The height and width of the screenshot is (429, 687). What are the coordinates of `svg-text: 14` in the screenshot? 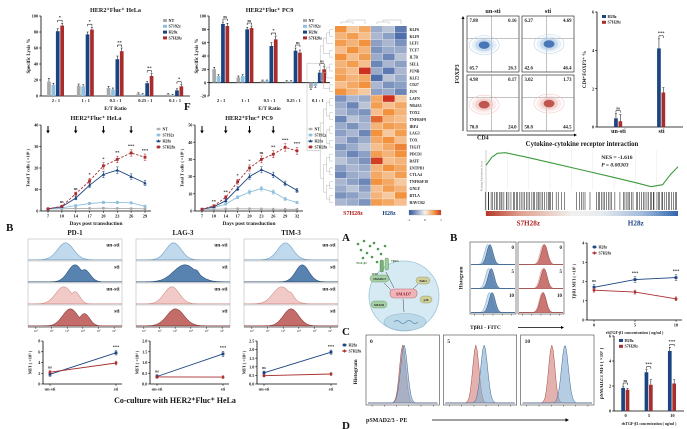 It's located at (226, 216).